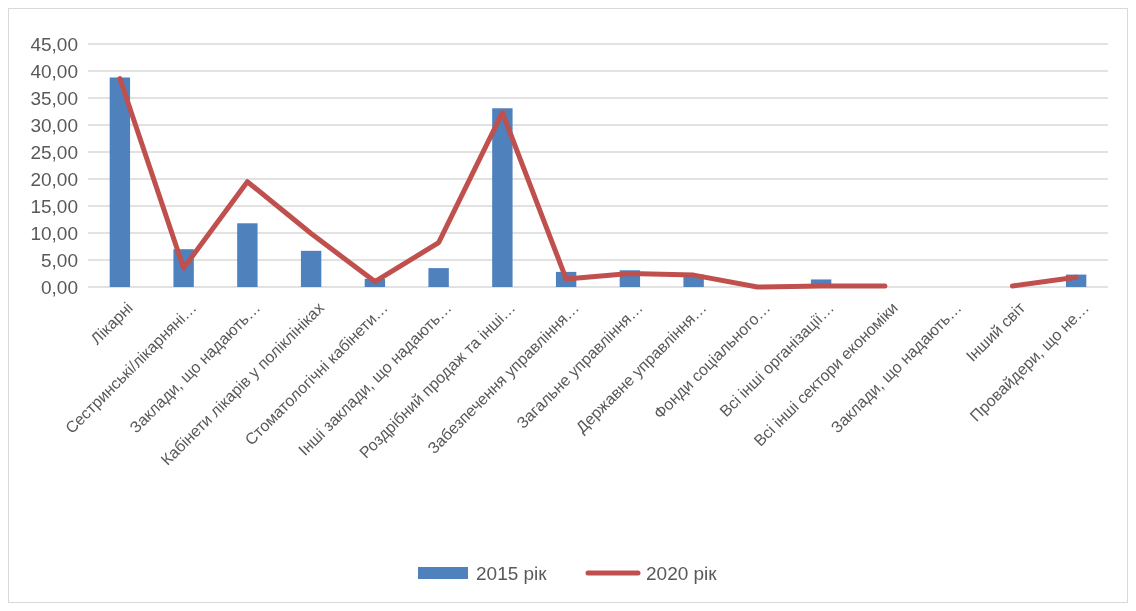  What do you see at coordinates (54, 44) in the screenshot?
I see `y-tick-label: 45,00` at bounding box center [54, 44].